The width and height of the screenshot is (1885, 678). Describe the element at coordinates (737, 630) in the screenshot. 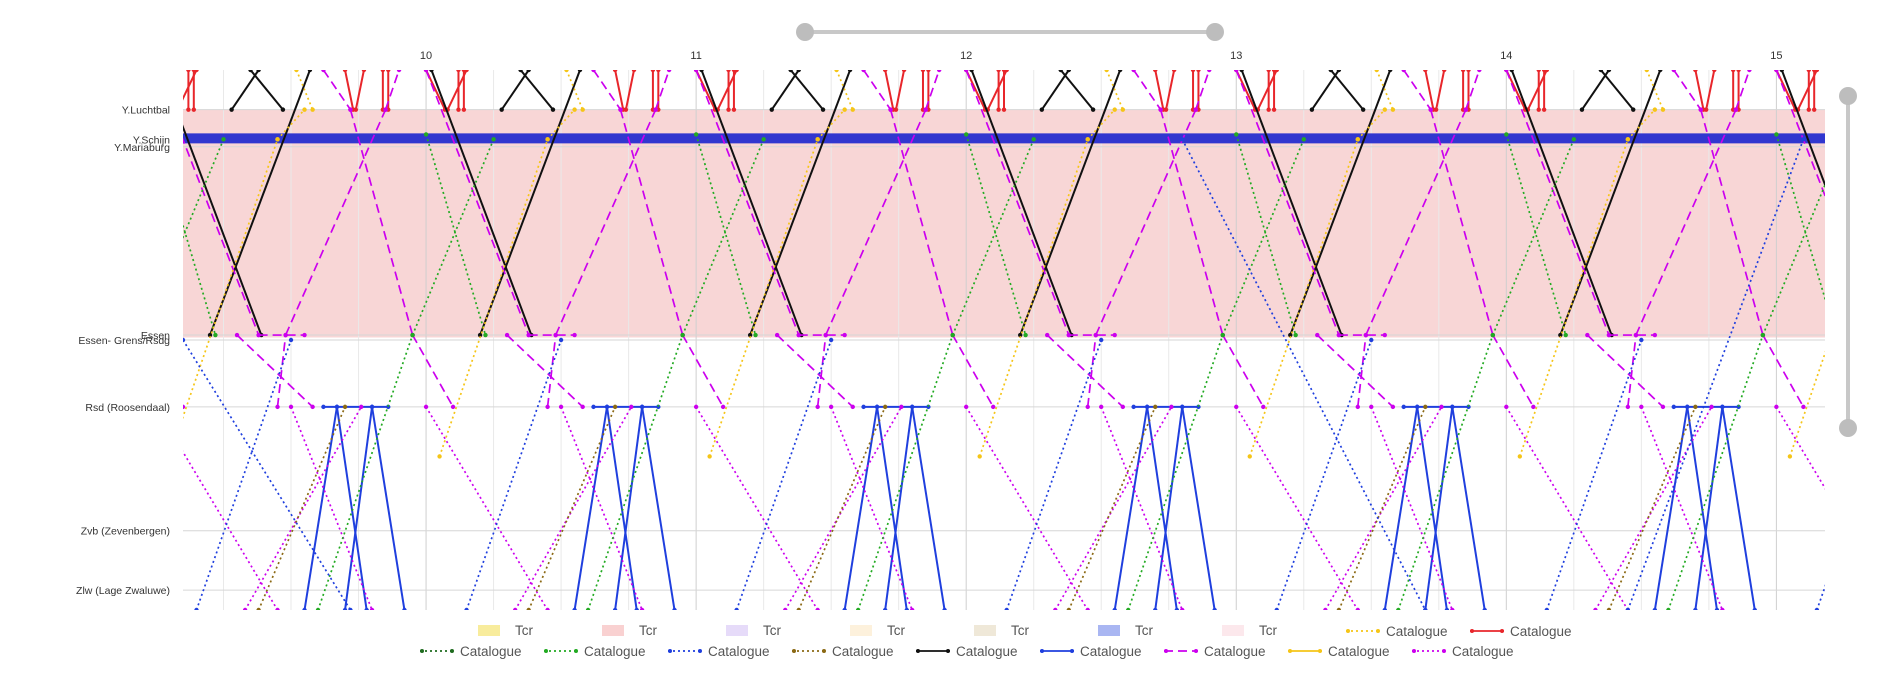

I see `legend-swatch` at that location.